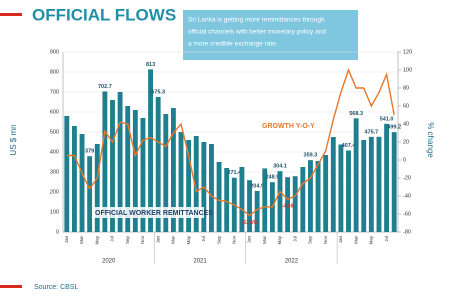  Describe the element at coordinates (406, 142) in the screenshot. I see `y2-tick-label: 20` at that location.